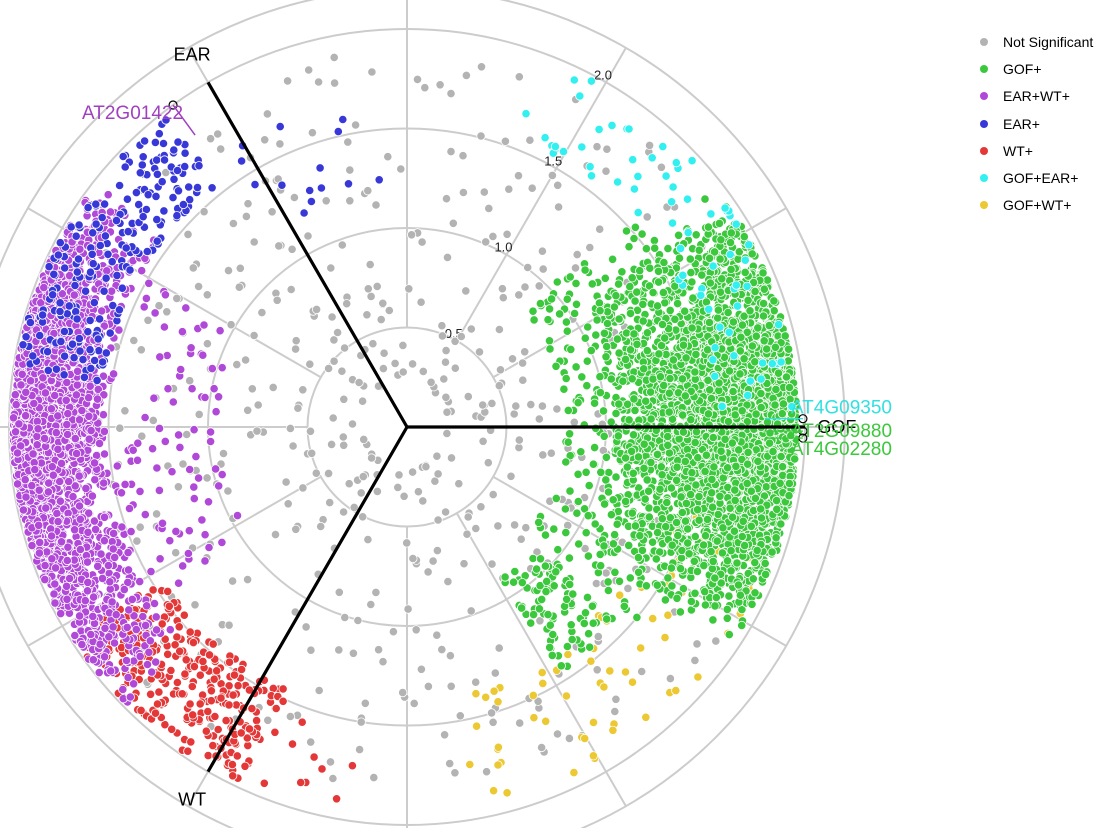 The width and height of the screenshot is (1113, 828). What do you see at coordinates (503, 247) in the screenshot?
I see `radial-tick-label: 1.0` at bounding box center [503, 247].